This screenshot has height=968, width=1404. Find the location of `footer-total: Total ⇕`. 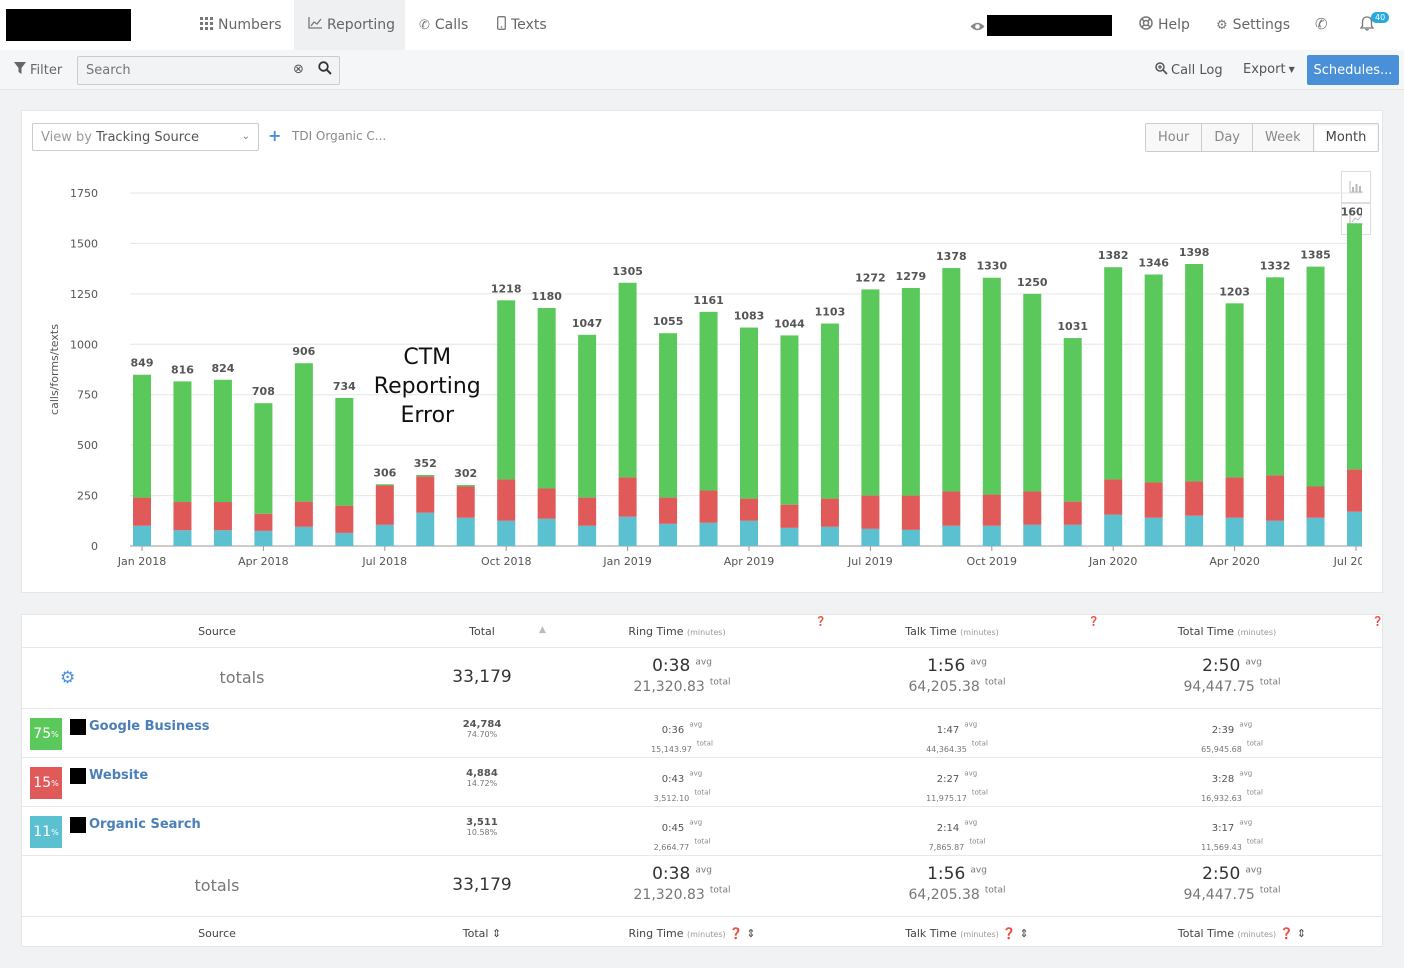

footer-total: Total ⇕ is located at coordinates (482, 933).